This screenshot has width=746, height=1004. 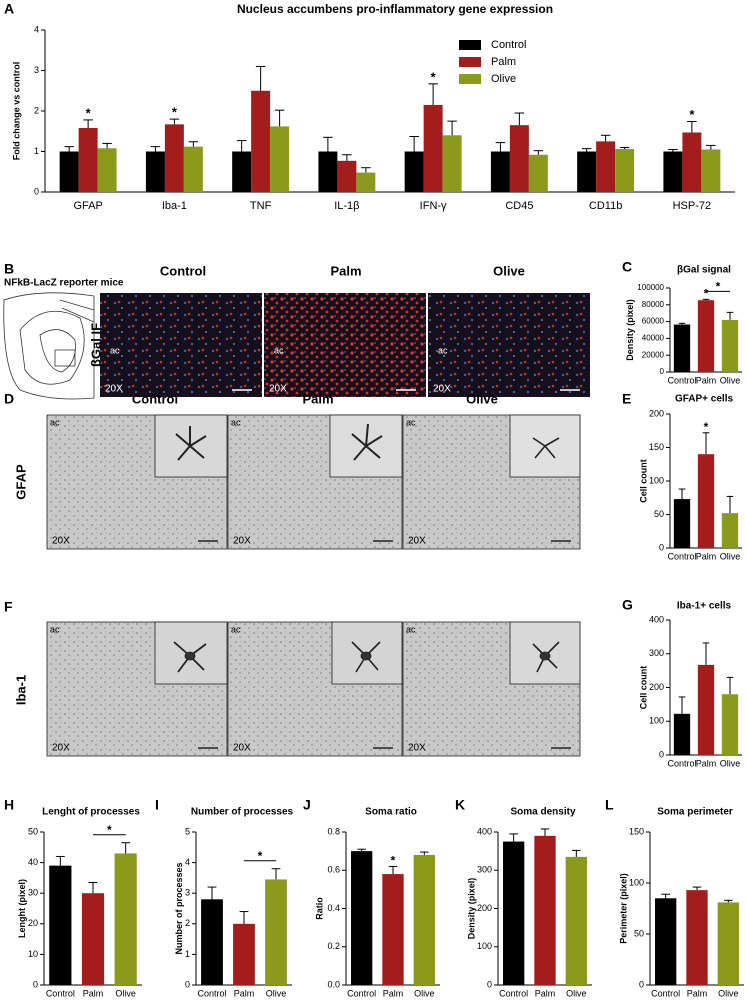 What do you see at coordinates (187, 893) in the screenshot?
I see `y-tick-label: 3` at bounding box center [187, 893].